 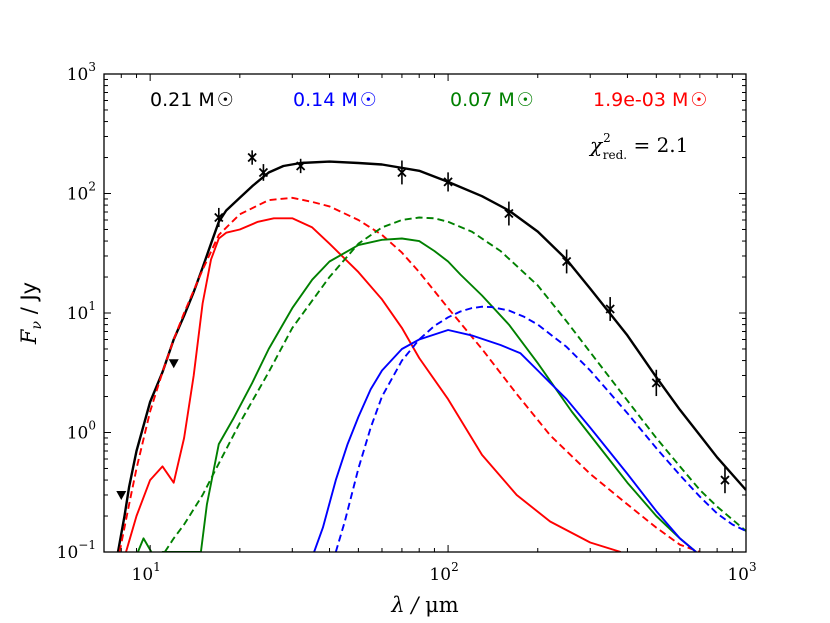 What do you see at coordinates (428, 100) in the screenshot?
I see `legend: 0.21 M ☉ 0.14 M ☉ 0.07 M ☉ 1.9e-03 M ☉` at bounding box center [428, 100].